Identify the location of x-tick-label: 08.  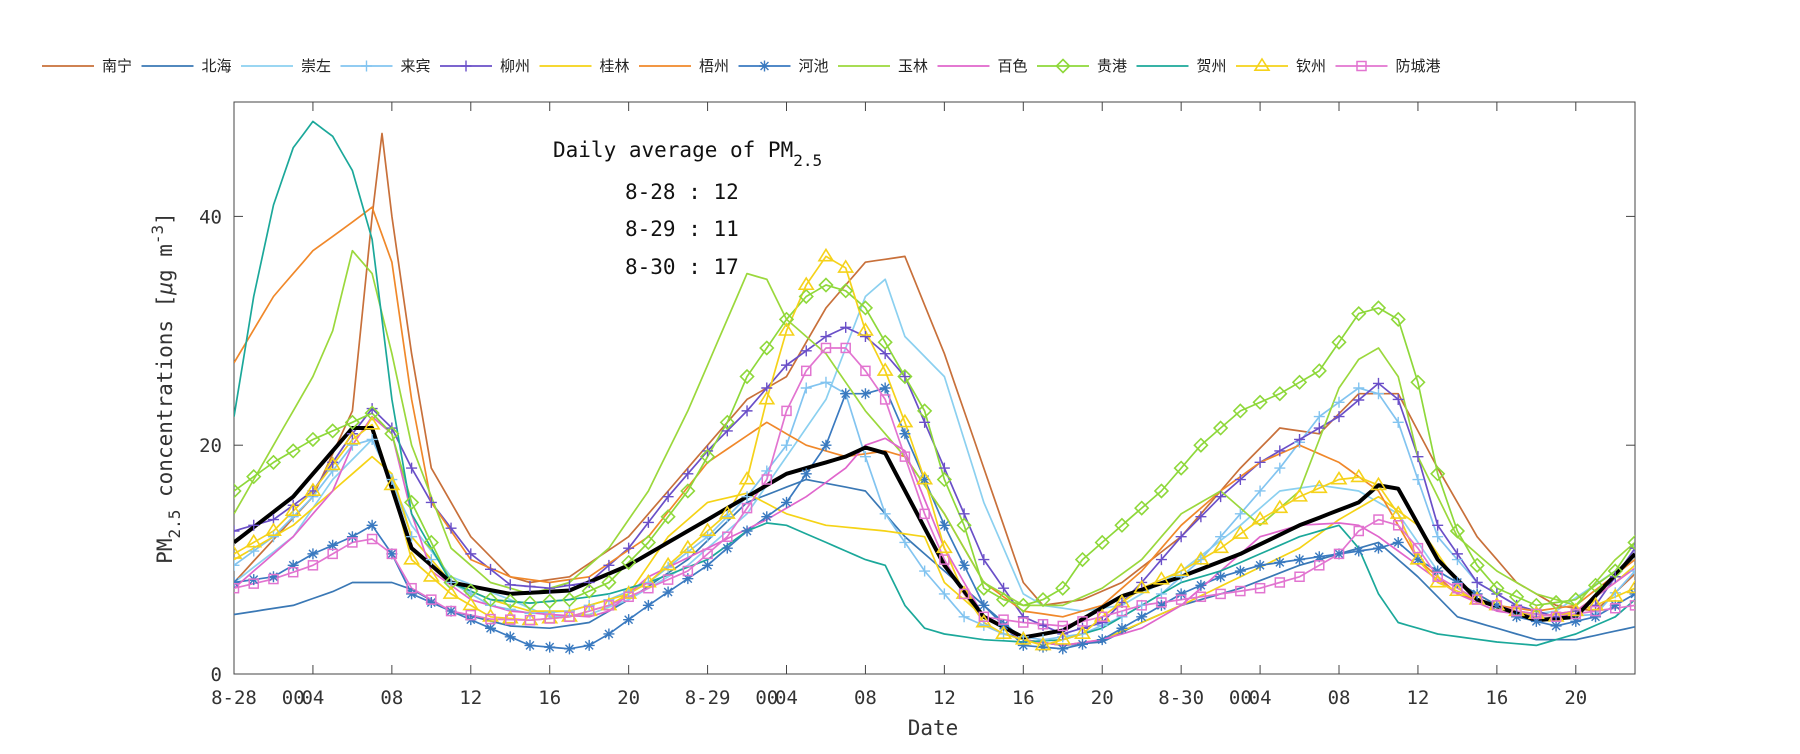
(1339, 698).